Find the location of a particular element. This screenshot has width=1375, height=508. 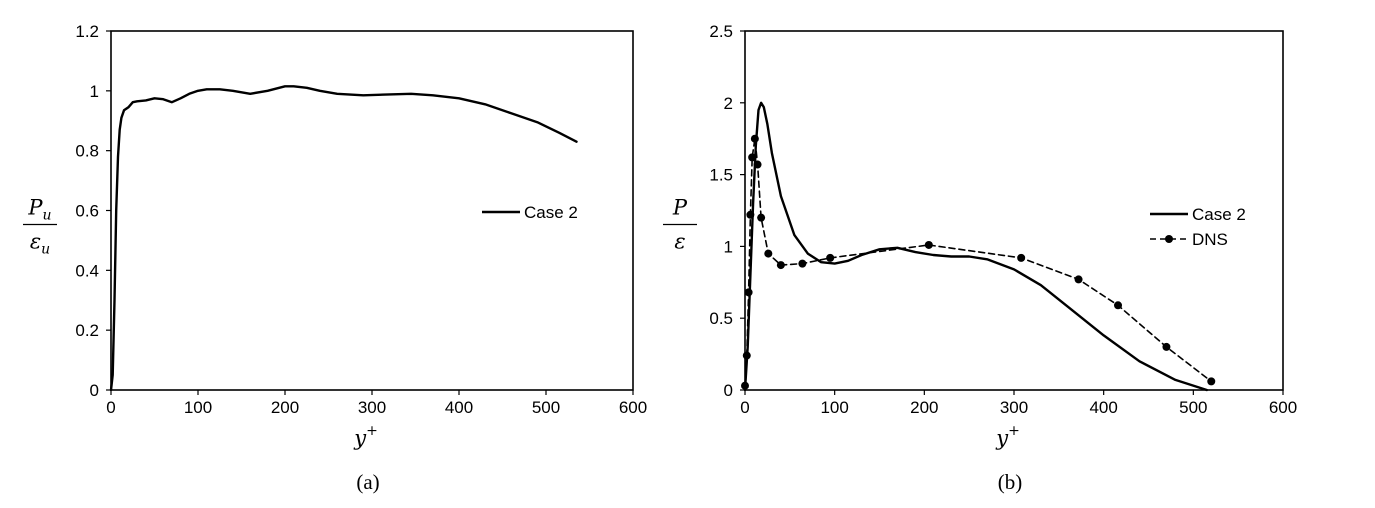

y-tick-label: 0.5 is located at coordinates (721, 318).